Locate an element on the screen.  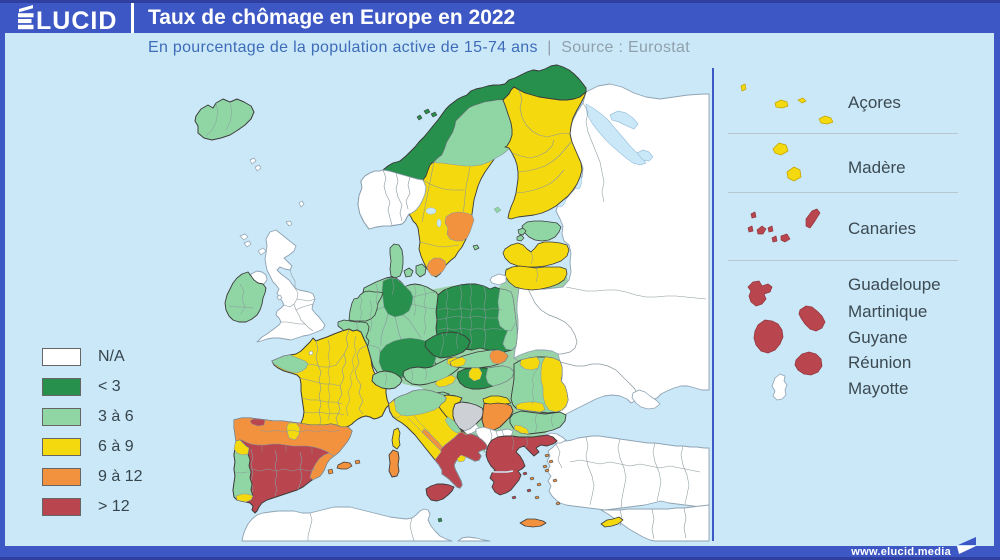
svg-text: LUCID is located at coordinates (76, 18).